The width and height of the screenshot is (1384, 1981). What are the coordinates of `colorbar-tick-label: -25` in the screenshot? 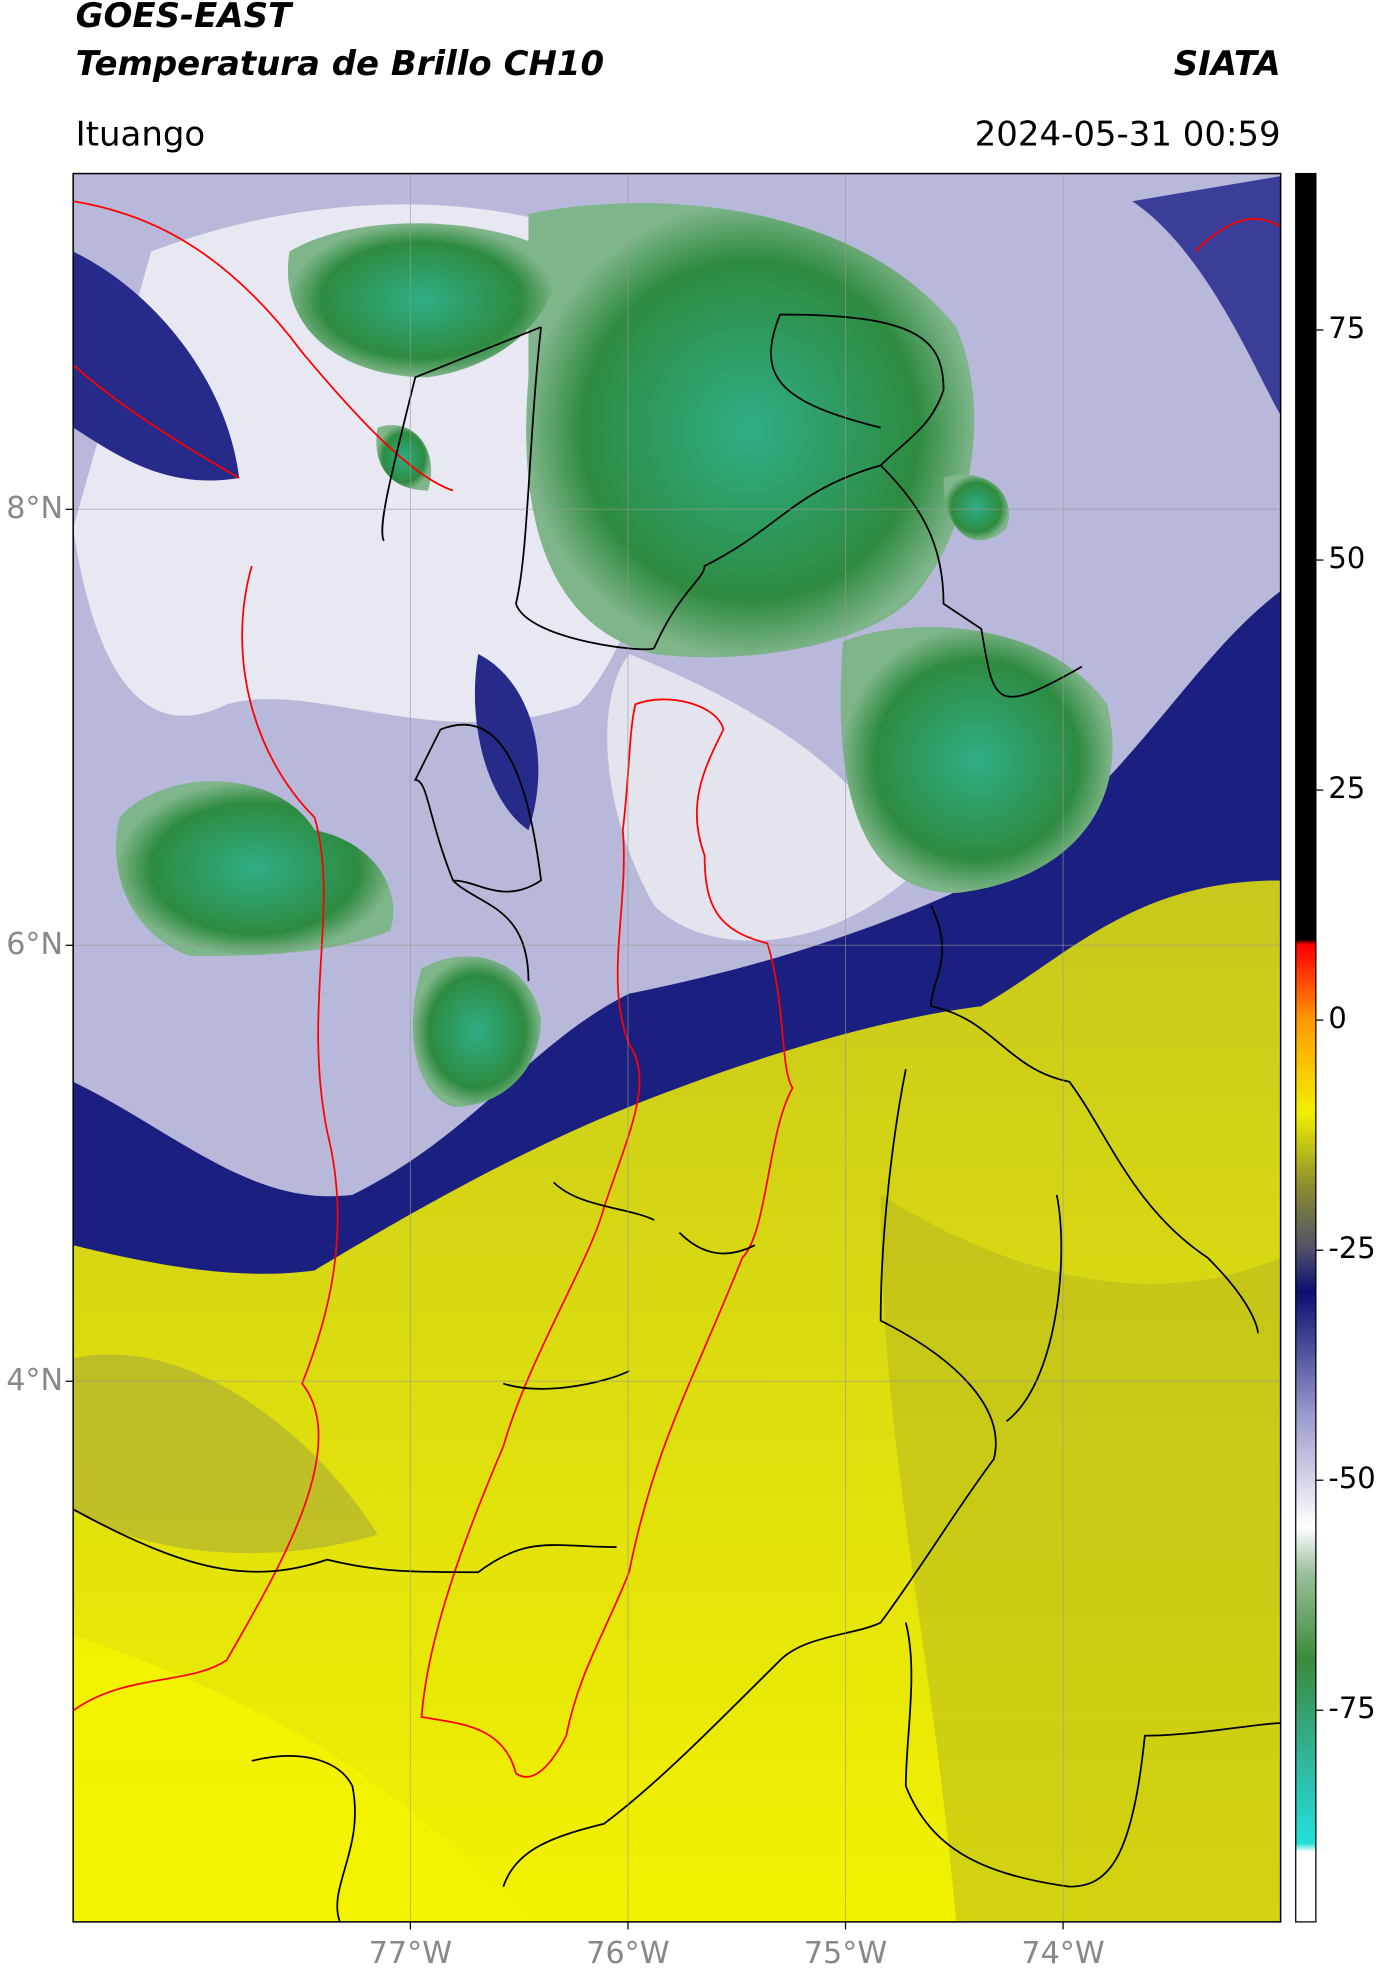 It's located at (1351, 1248).